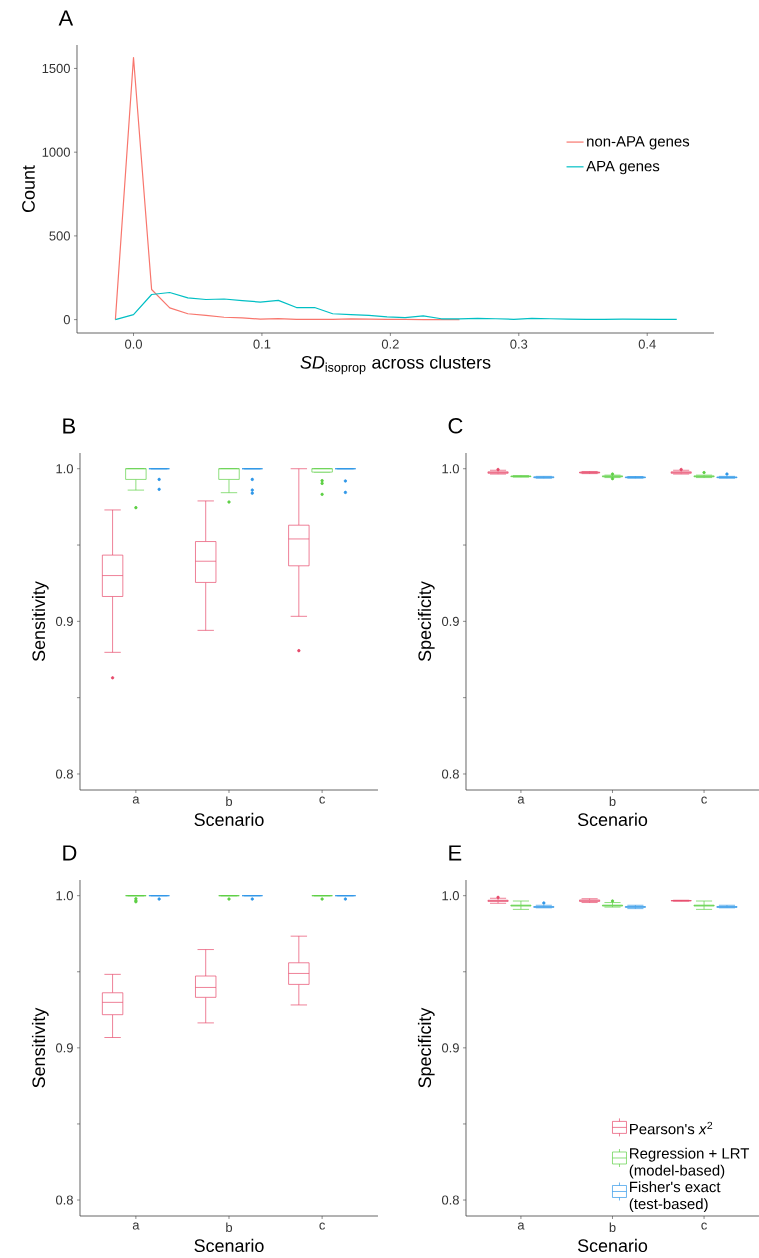 This screenshot has height=1258, width=759. I want to click on legend-label: Fisher's exact (test-based), so click(675, 1197).